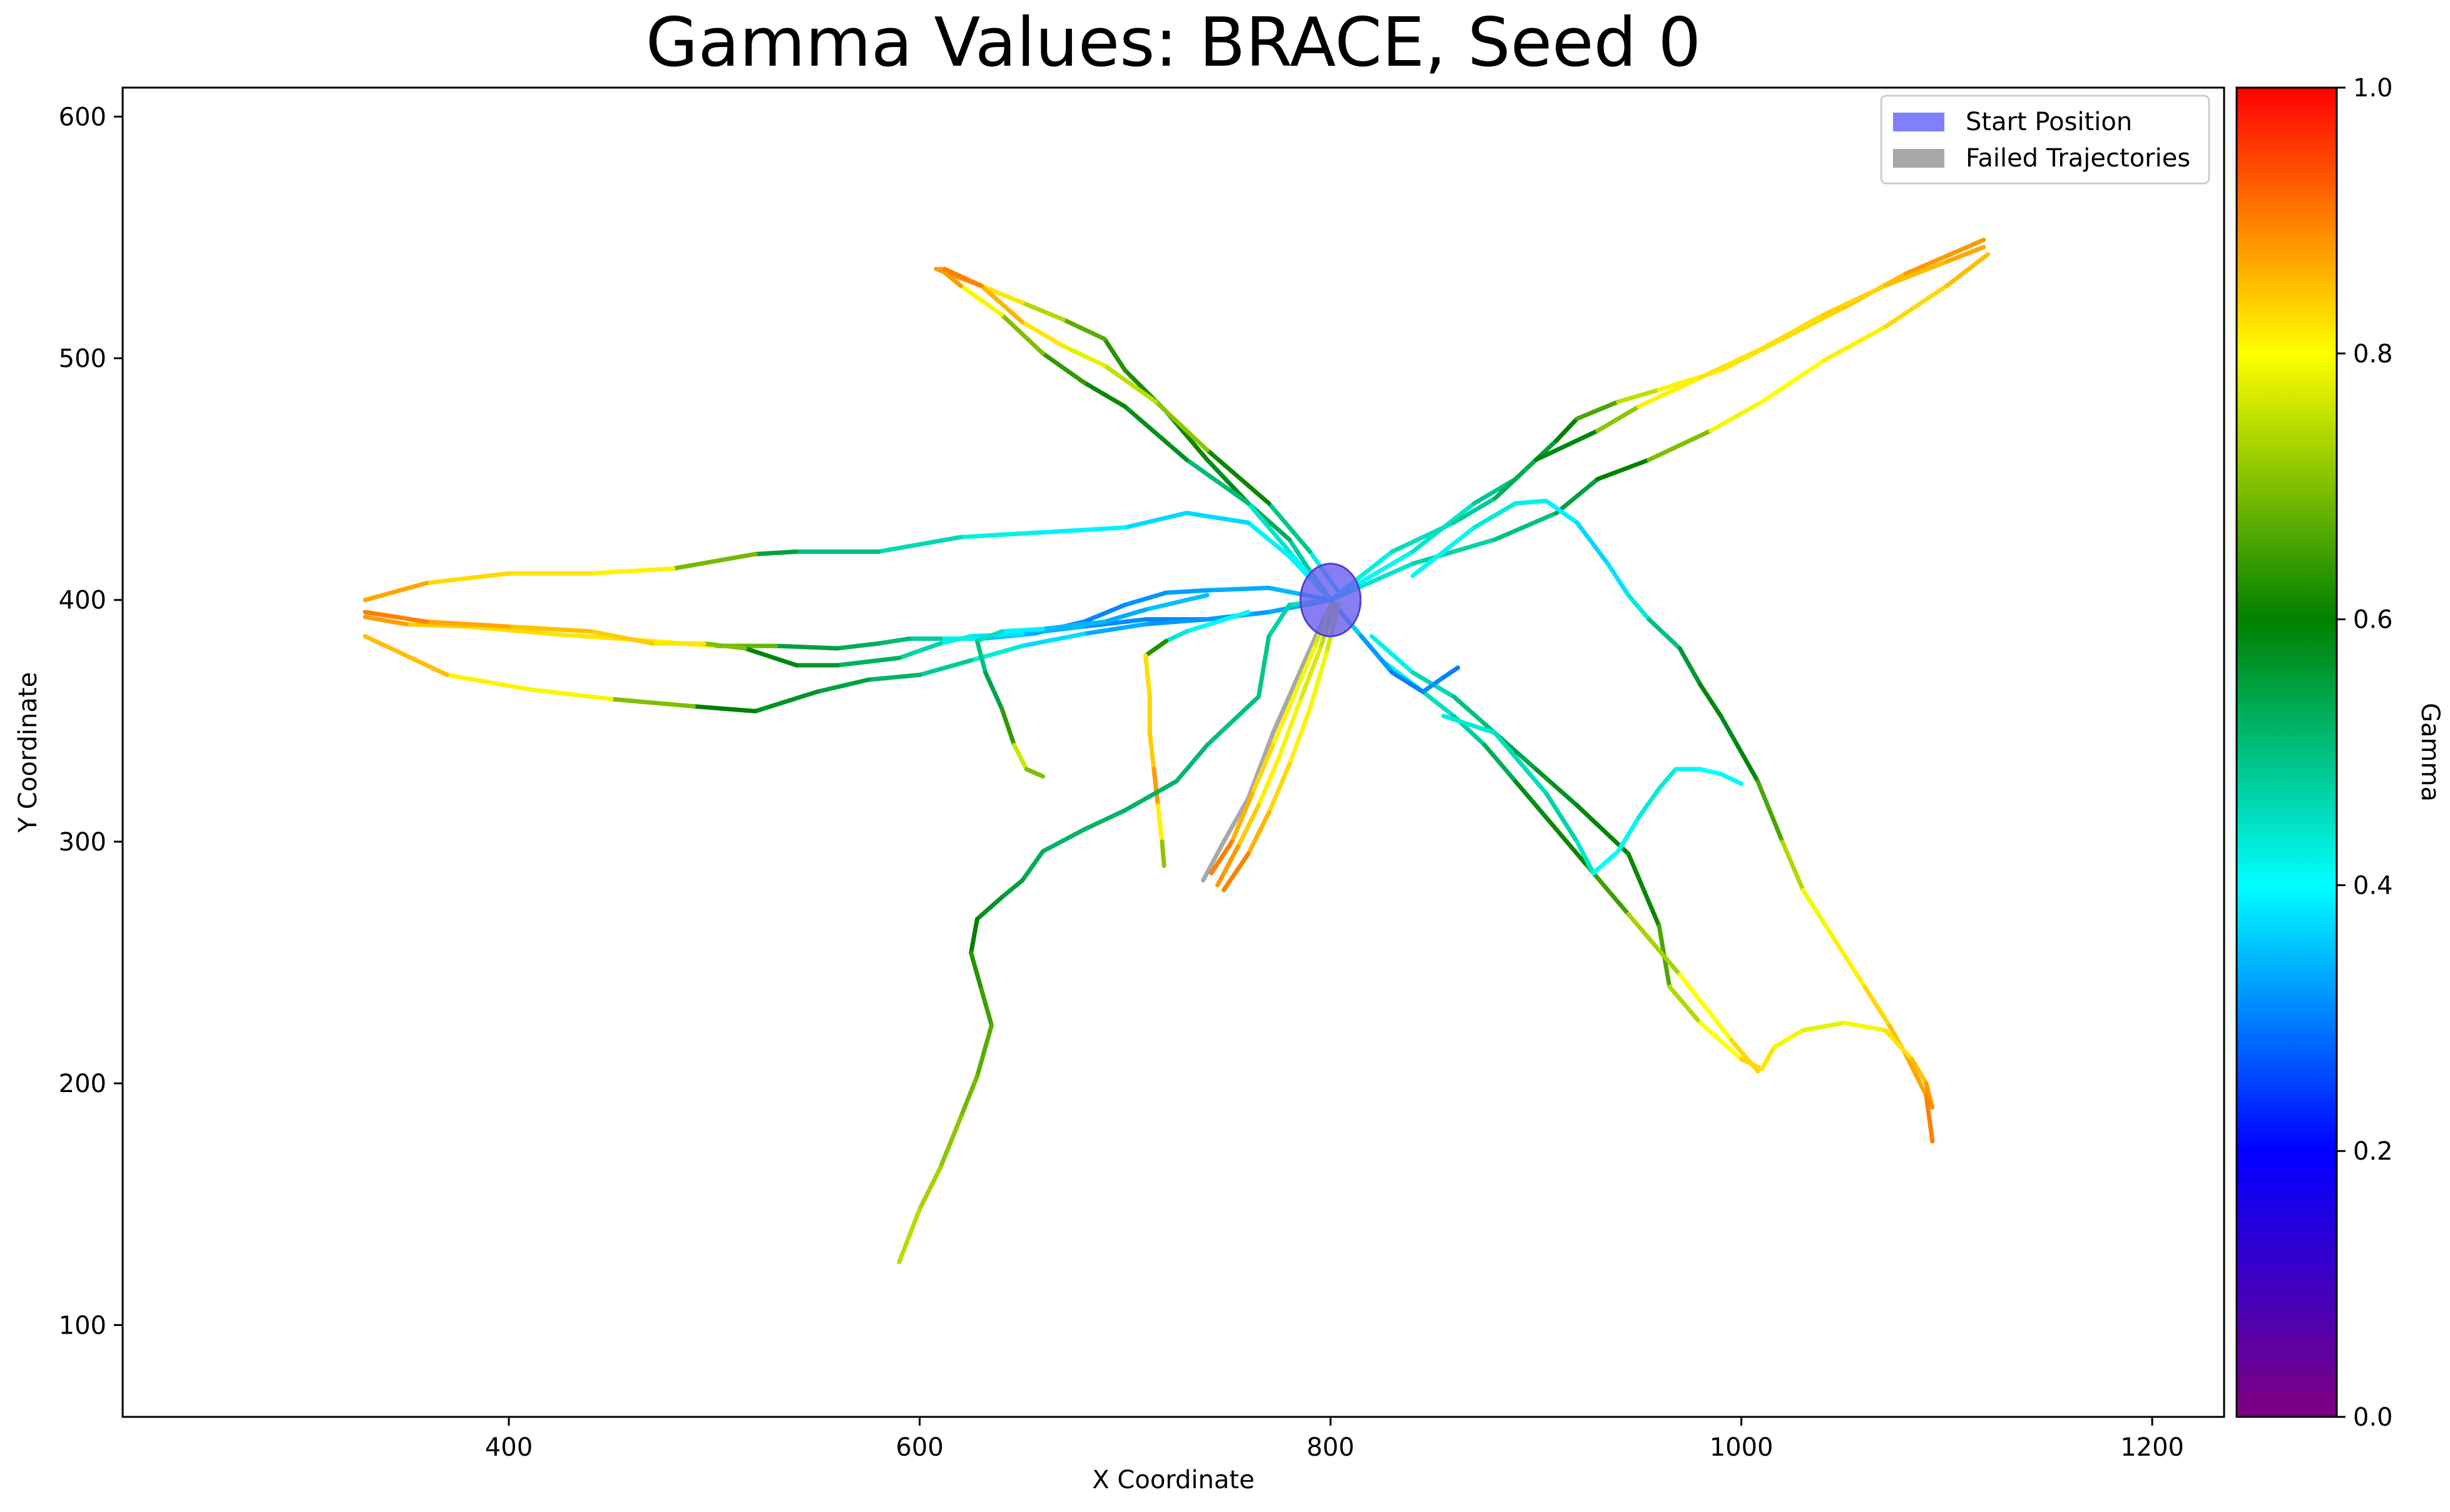 This screenshot has width=2450, height=1512. Describe the element at coordinates (2045, 139) in the screenshot. I see `legend: Start Position Failed Trajectories` at that location.